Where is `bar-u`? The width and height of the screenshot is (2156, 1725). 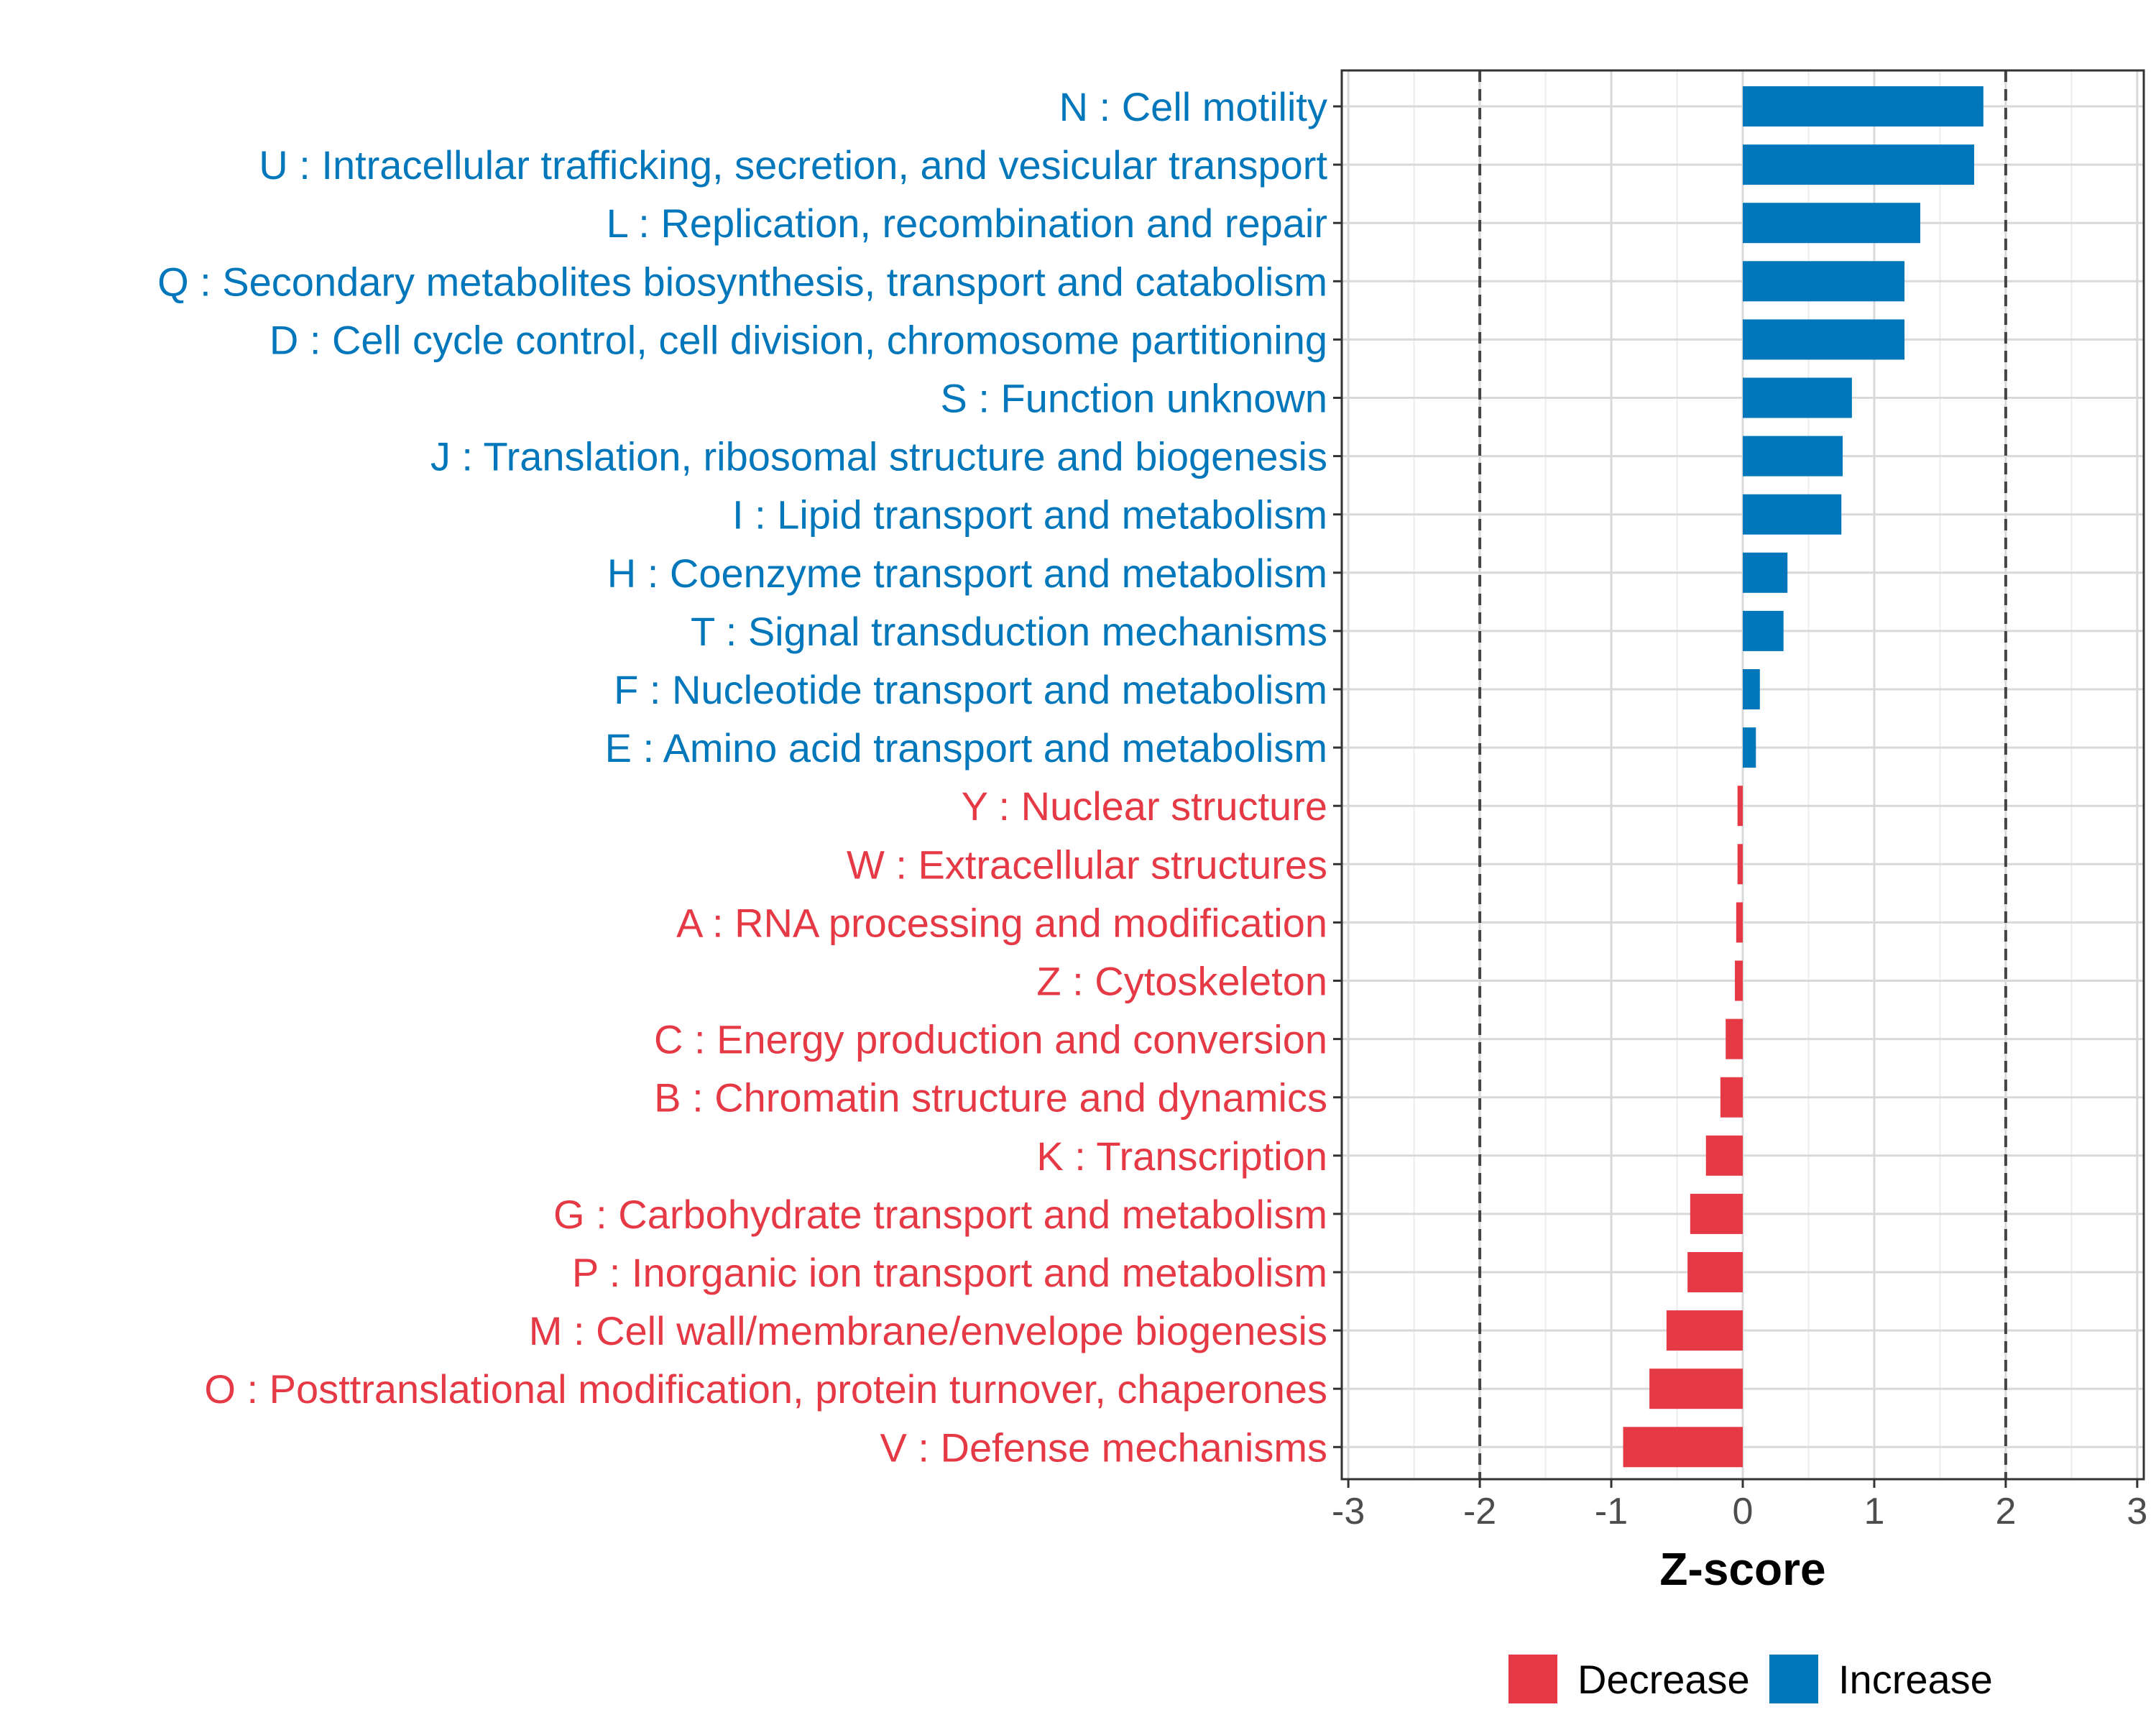 bar-u is located at coordinates (1858, 164).